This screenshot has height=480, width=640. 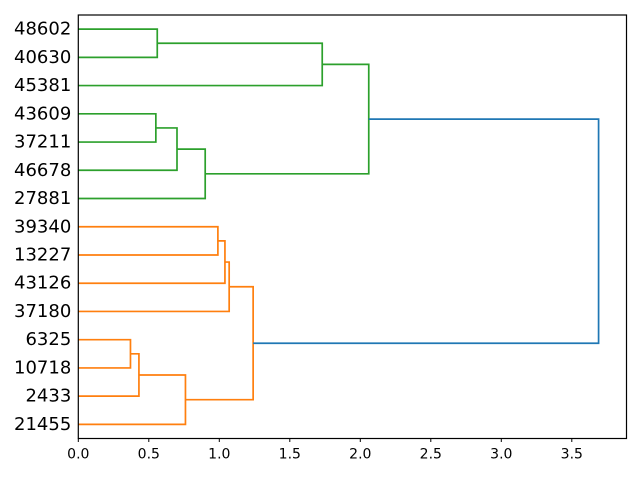 What do you see at coordinates (154, 287) in the screenshot?
I see `dendrogram-link-I` at bounding box center [154, 287].